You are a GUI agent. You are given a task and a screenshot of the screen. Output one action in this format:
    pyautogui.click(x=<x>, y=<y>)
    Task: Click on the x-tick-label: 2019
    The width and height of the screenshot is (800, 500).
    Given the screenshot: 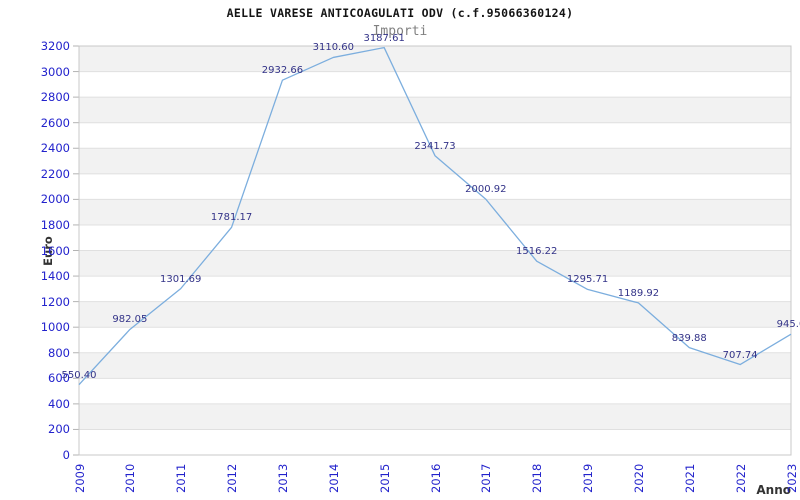 What is the action you would take?
    pyautogui.click(x=588, y=478)
    